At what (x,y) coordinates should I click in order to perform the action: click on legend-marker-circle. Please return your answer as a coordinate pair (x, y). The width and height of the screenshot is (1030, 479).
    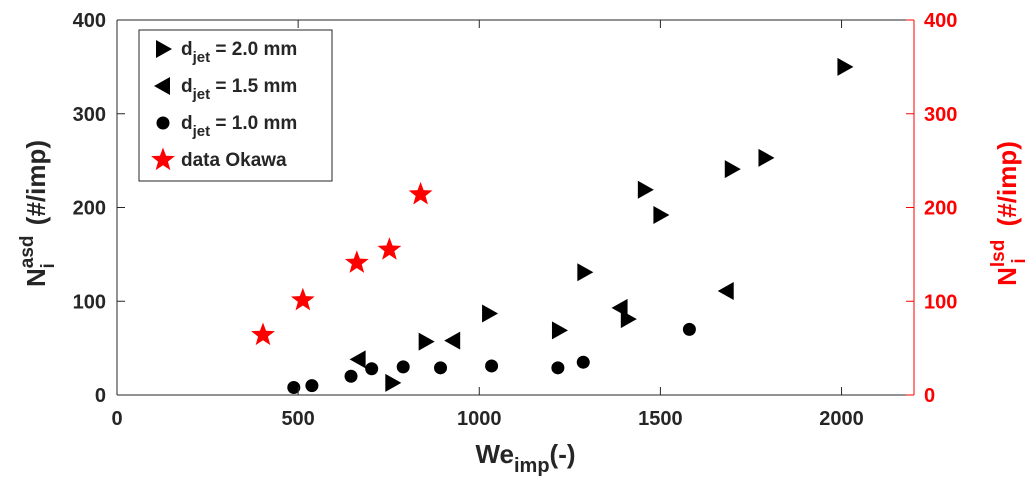
    Looking at the image, I should click on (163, 123).